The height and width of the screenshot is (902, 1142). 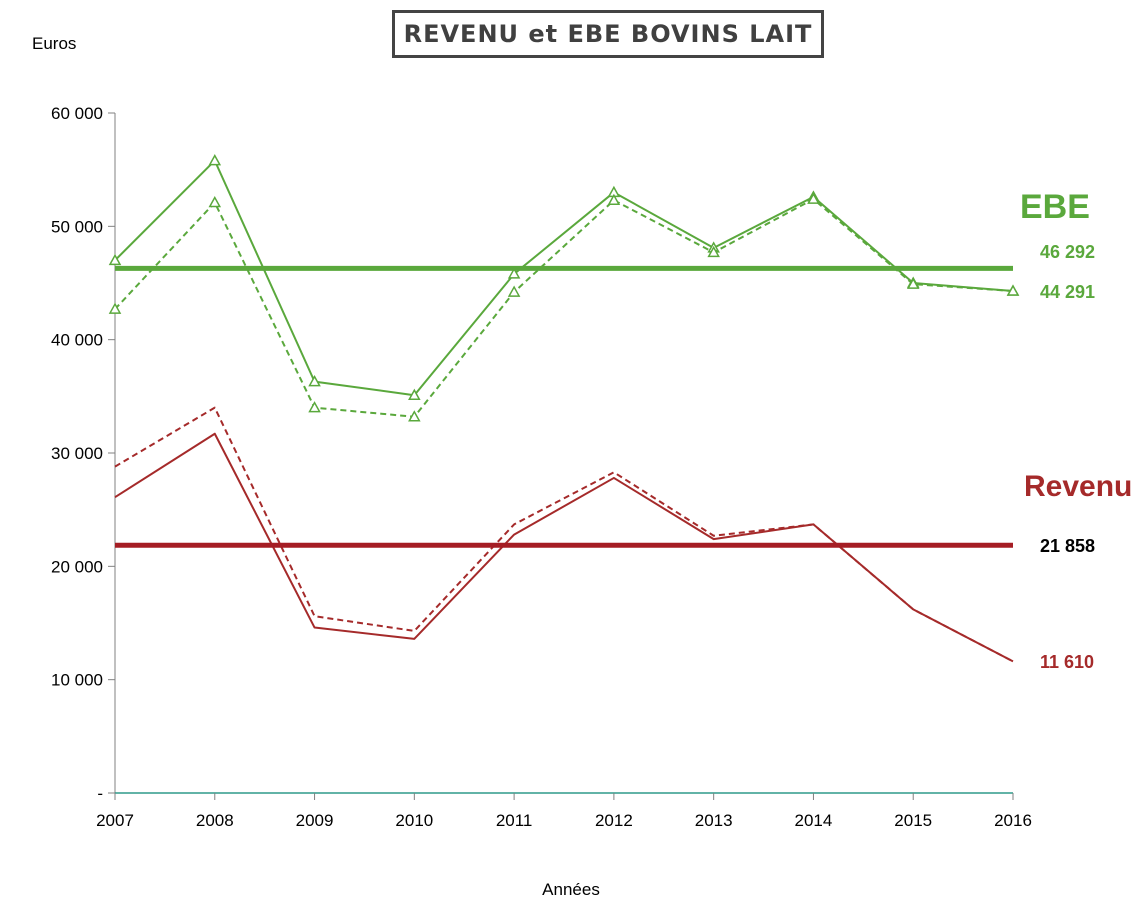 What do you see at coordinates (115, 820) in the screenshot?
I see `x-tick-label: 2007` at bounding box center [115, 820].